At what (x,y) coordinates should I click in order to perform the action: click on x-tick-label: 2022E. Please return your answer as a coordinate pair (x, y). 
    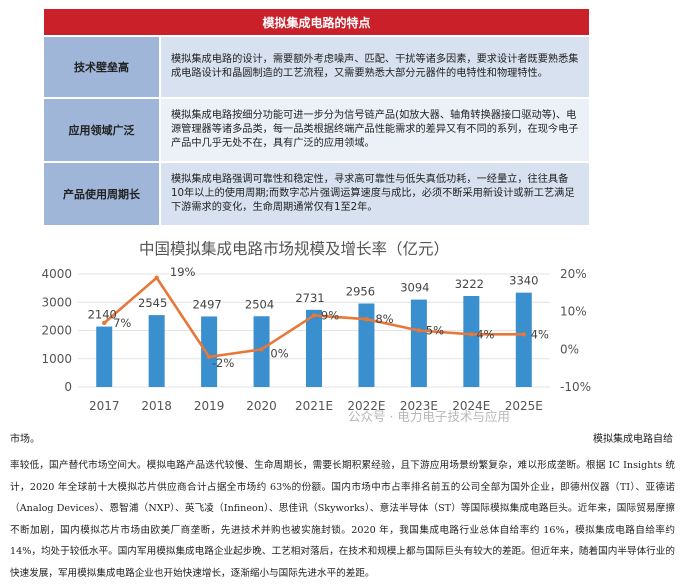
    Looking at the image, I should click on (366, 406).